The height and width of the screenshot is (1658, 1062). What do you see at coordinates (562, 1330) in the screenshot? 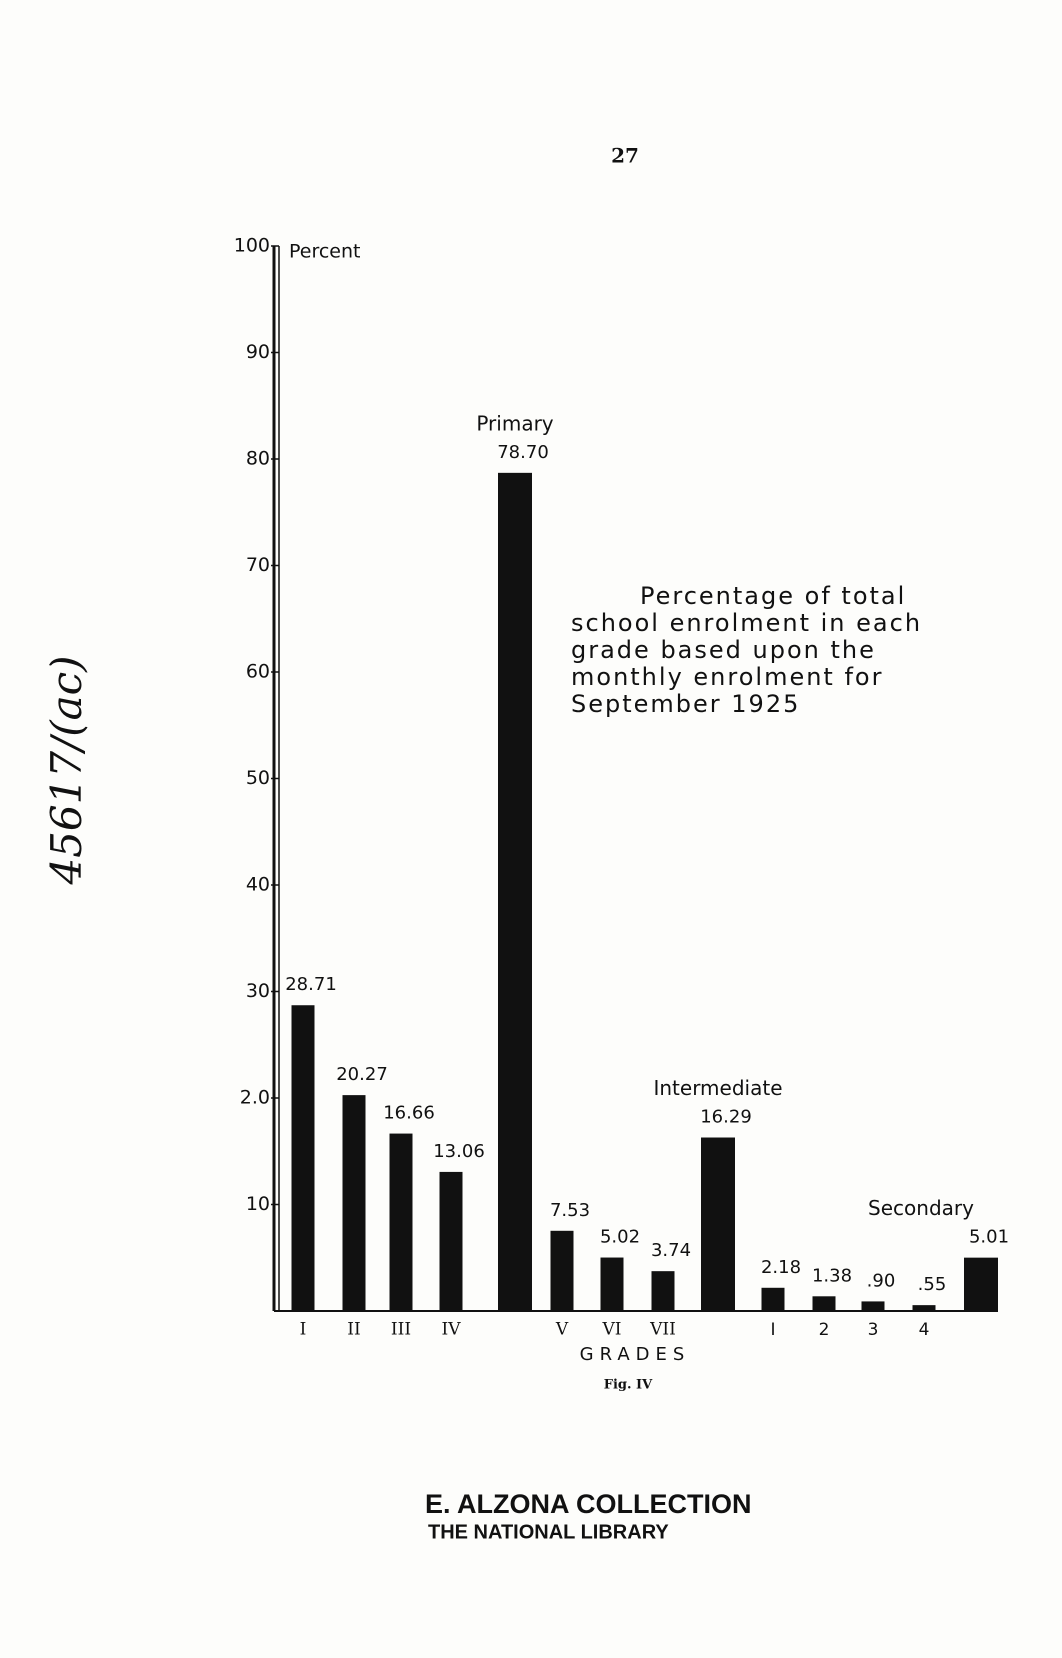
I see `x-tick-label: V` at bounding box center [562, 1330].